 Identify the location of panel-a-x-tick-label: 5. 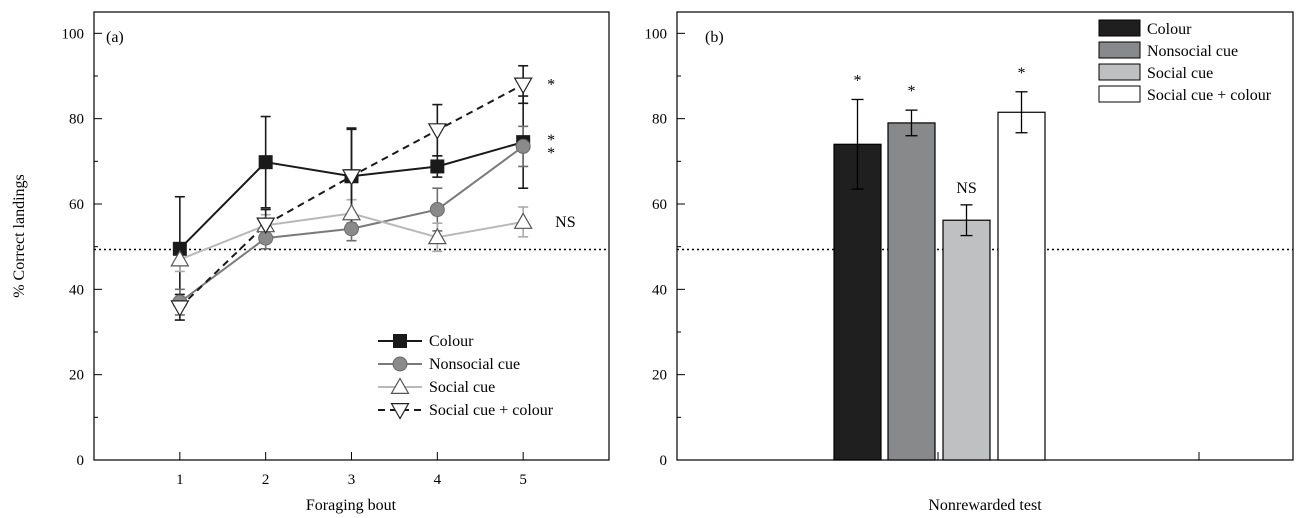
(523, 480).